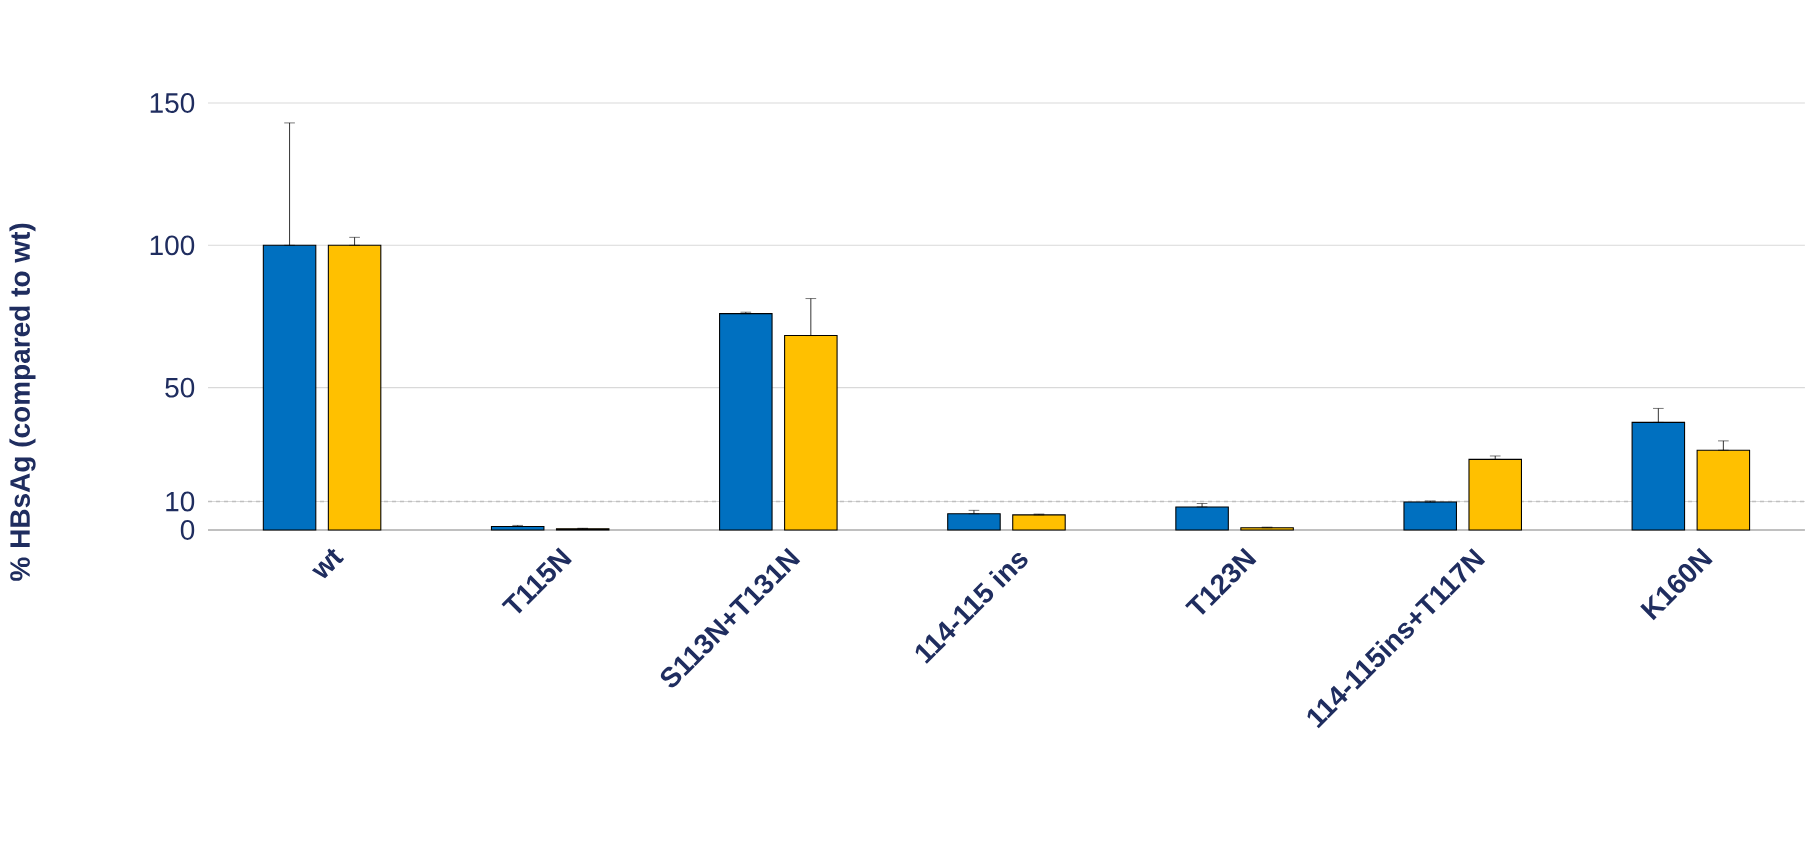  Describe the element at coordinates (328, 563) in the screenshot. I see `x-tick-label: wt` at that location.